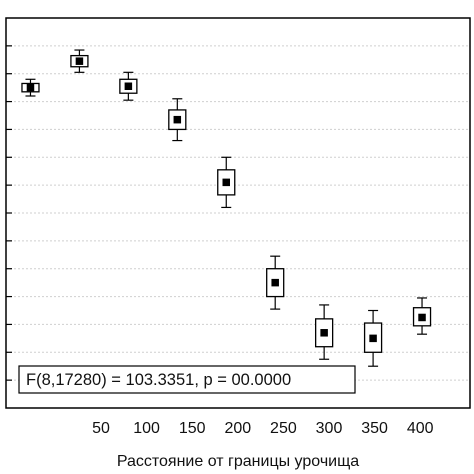 The height and width of the screenshot is (474, 474). I want to click on x-tick-label: 150, so click(192, 428).